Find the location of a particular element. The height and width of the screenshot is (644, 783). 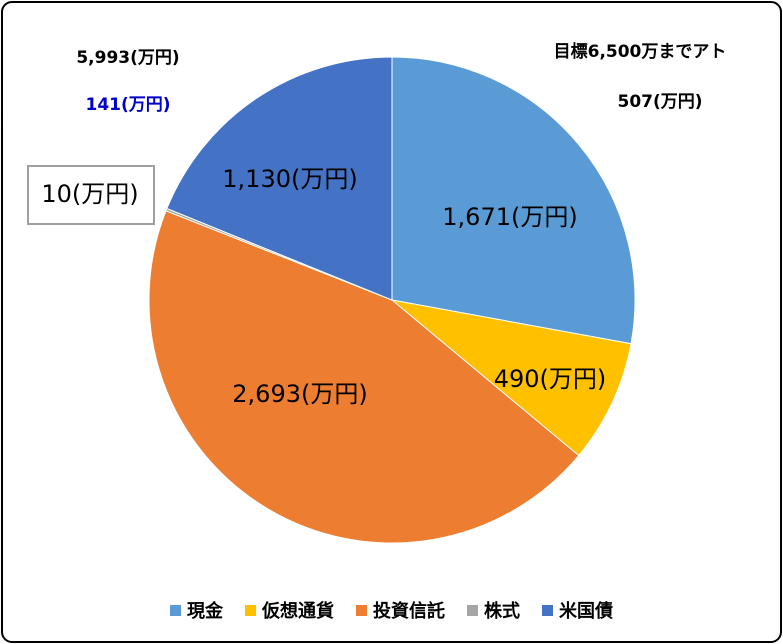

annotation: 141(万円) is located at coordinates (127, 105).